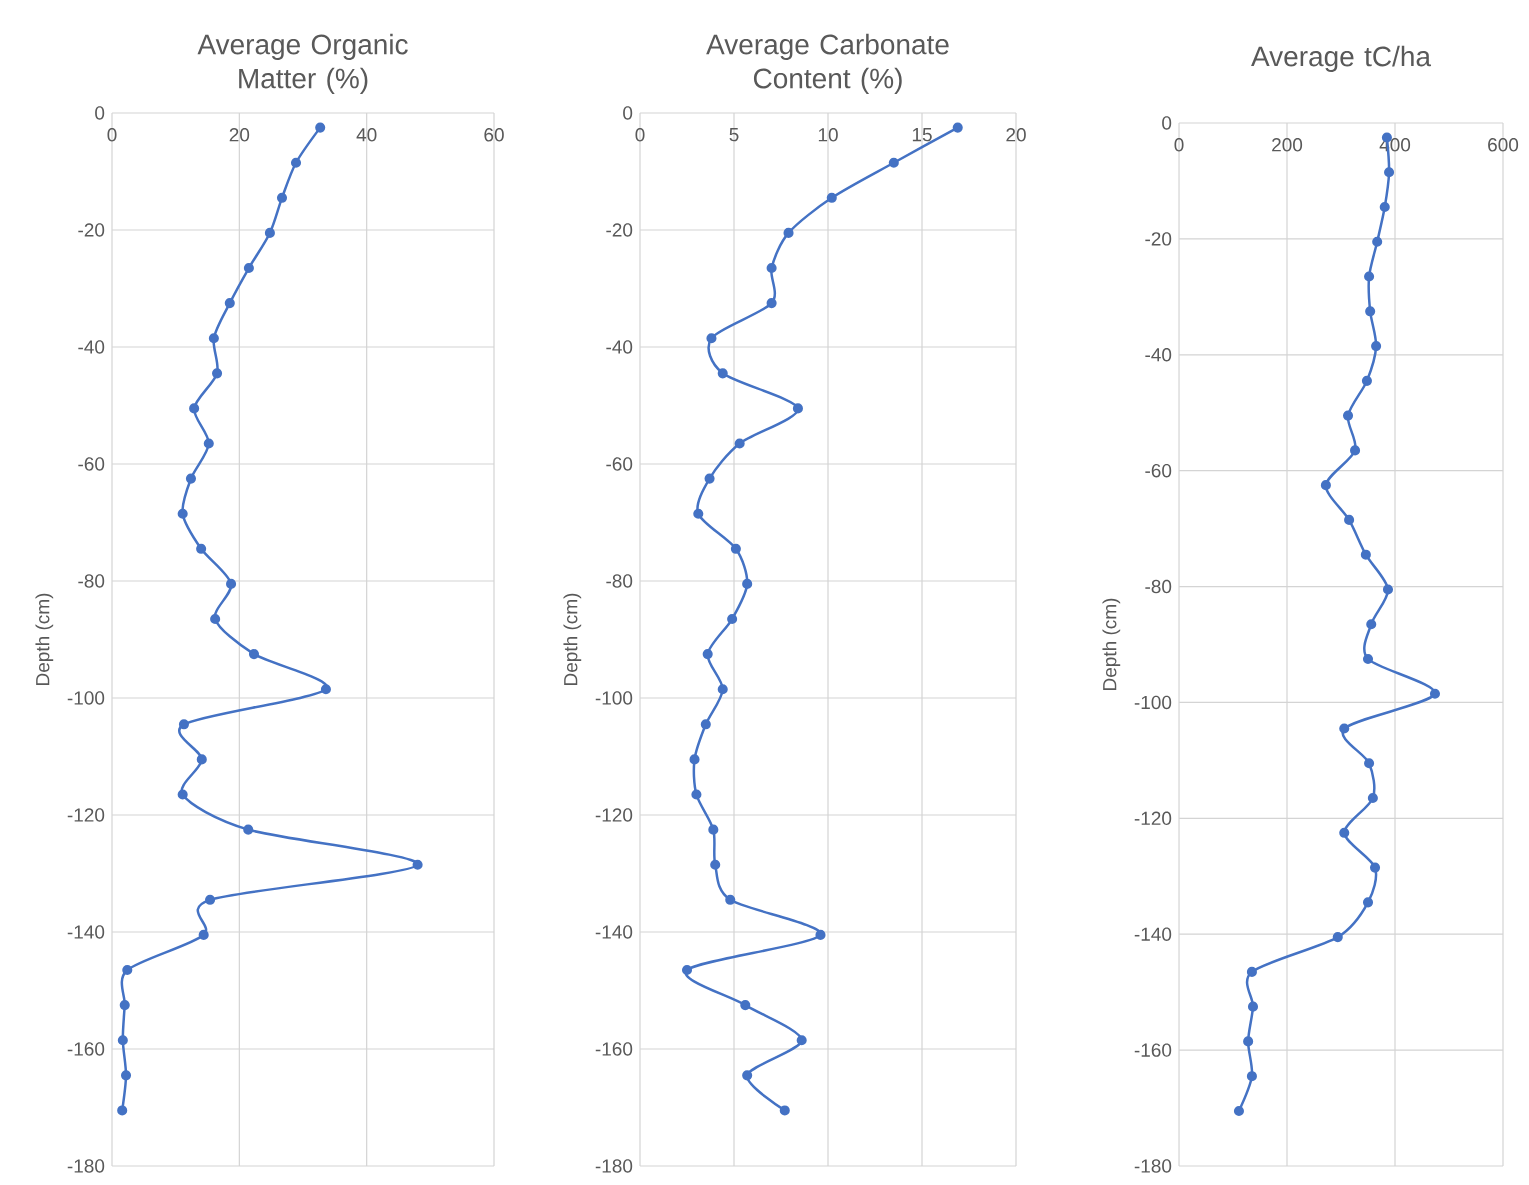 This screenshot has height=1185, width=1529. Describe the element at coordinates (614, 932) in the screenshot. I see `y-tick-label: -140` at that location.